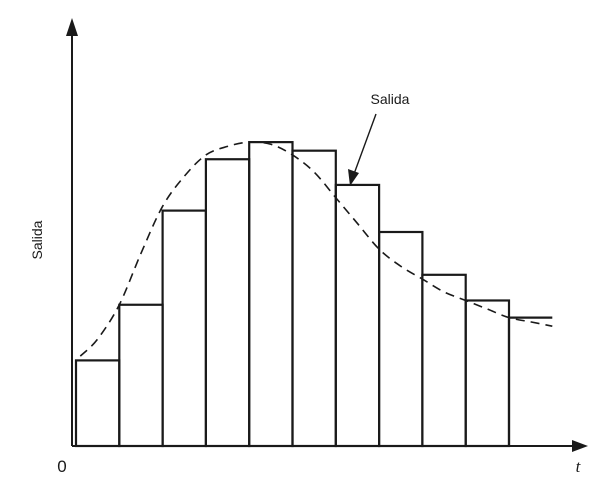 The height and width of the screenshot is (503, 605). What do you see at coordinates (365, 144) in the screenshot?
I see `annotation-arrow-line` at bounding box center [365, 144].